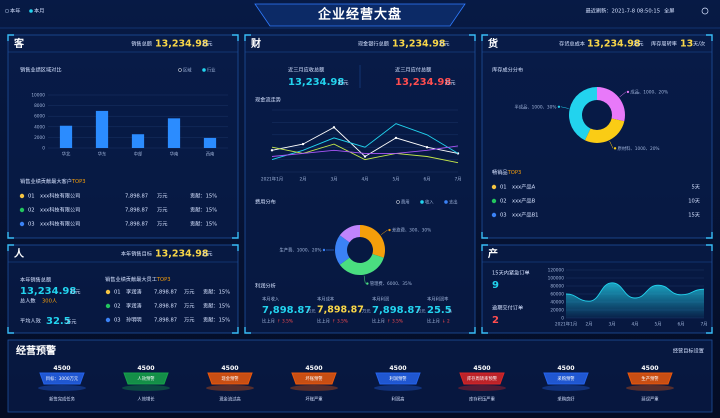 The image size is (720, 418). What do you see at coordinates (131, 279) in the screenshot?
I see `title-text: 销售业绩贡献最大员工` at bounding box center [131, 279].